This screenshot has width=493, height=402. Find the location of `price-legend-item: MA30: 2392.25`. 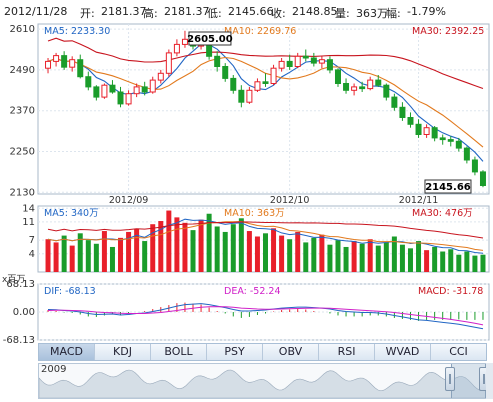

price-legend-item: MA30: 2392.25 is located at coordinates (448, 31).